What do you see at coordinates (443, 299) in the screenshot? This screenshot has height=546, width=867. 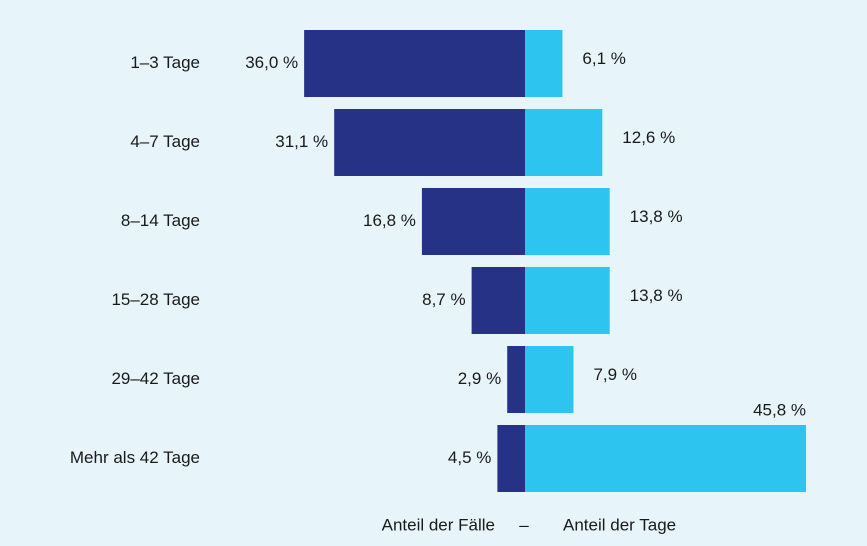 I see `value-label: 8,7 %` at bounding box center [443, 299].